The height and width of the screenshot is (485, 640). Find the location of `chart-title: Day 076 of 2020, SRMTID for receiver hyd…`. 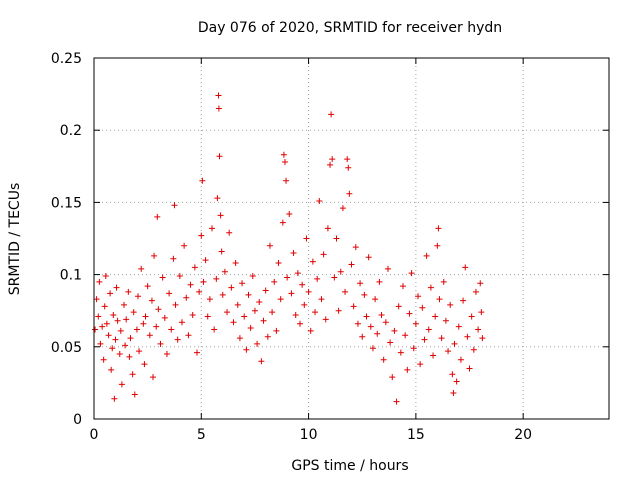

chart-title: Day 076 of 2020, SRMTID for receiver hyd… is located at coordinates (350, 28).